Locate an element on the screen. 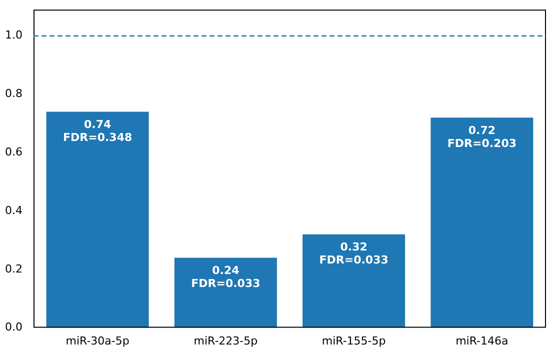 This screenshot has height=353, width=550. data-label: 0.72 FDR=0.203 is located at coordinates (482, 137).